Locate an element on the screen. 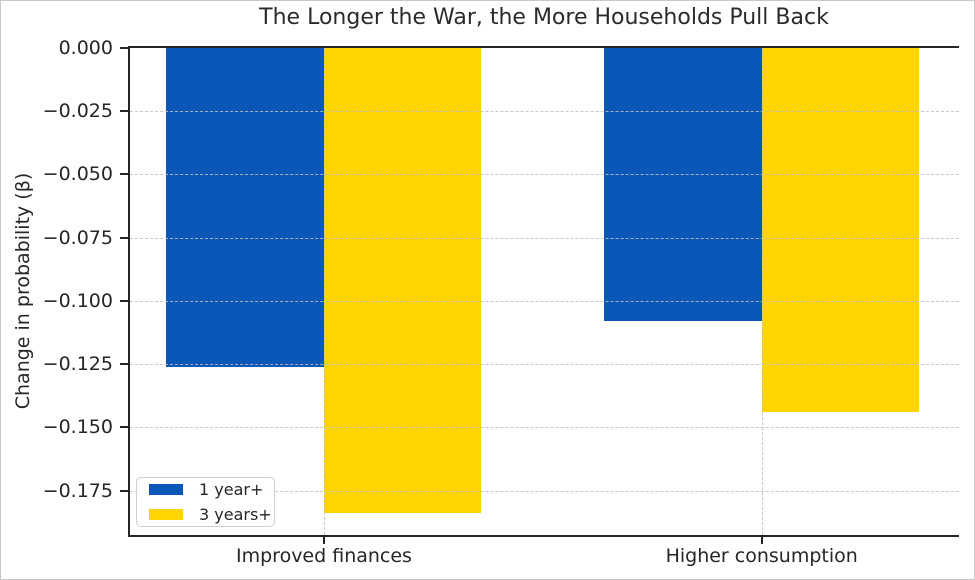 Image resolution: width=975 pixels, height=580 pixels. y-tick-label: −0.150 is located at coordinates (77, 427).